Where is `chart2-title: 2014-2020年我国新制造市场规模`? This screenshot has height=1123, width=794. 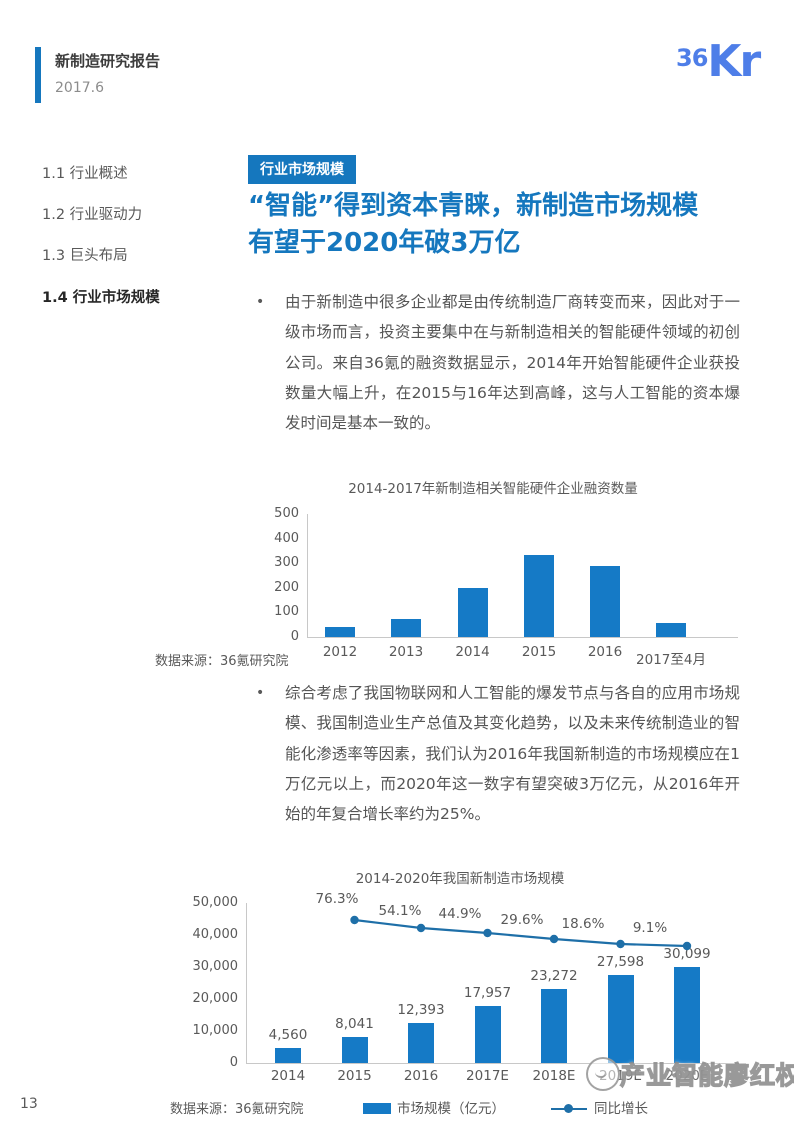 chart2-title: 2014-2020年我国新制造市场规模 is located at coordinates (460, 879).